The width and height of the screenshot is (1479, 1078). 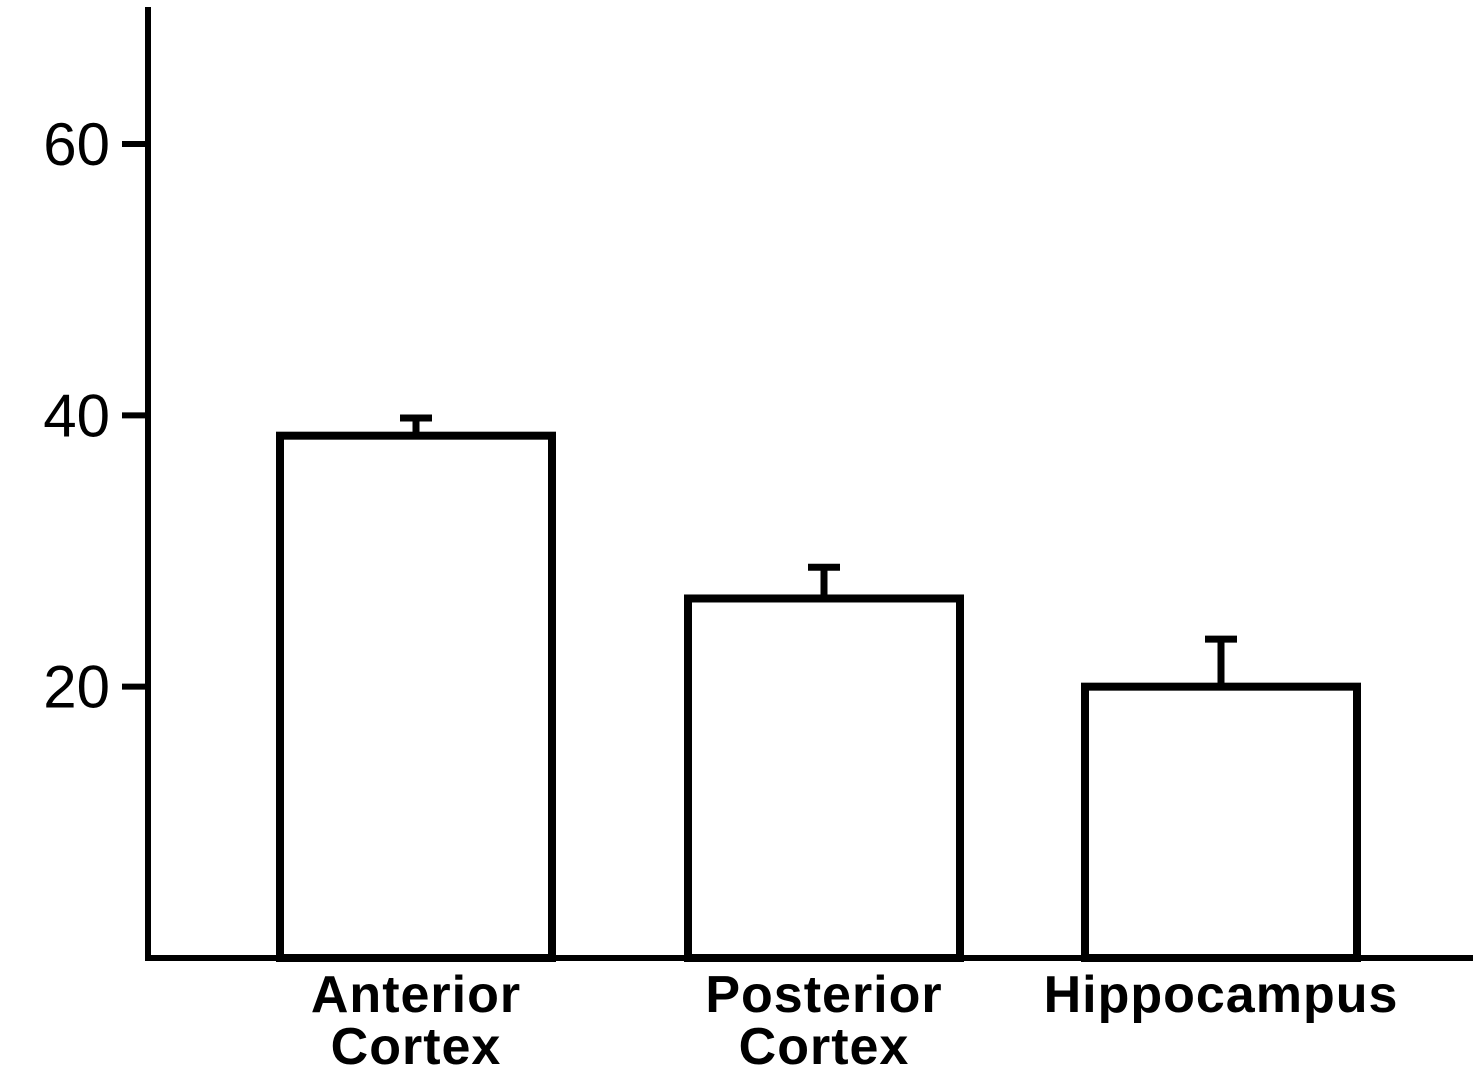 What do you see at coordinates (416, 995) in the screenshot?
I see `x-tick-label-0-0: Anterior` at bounding box center [416, 995].